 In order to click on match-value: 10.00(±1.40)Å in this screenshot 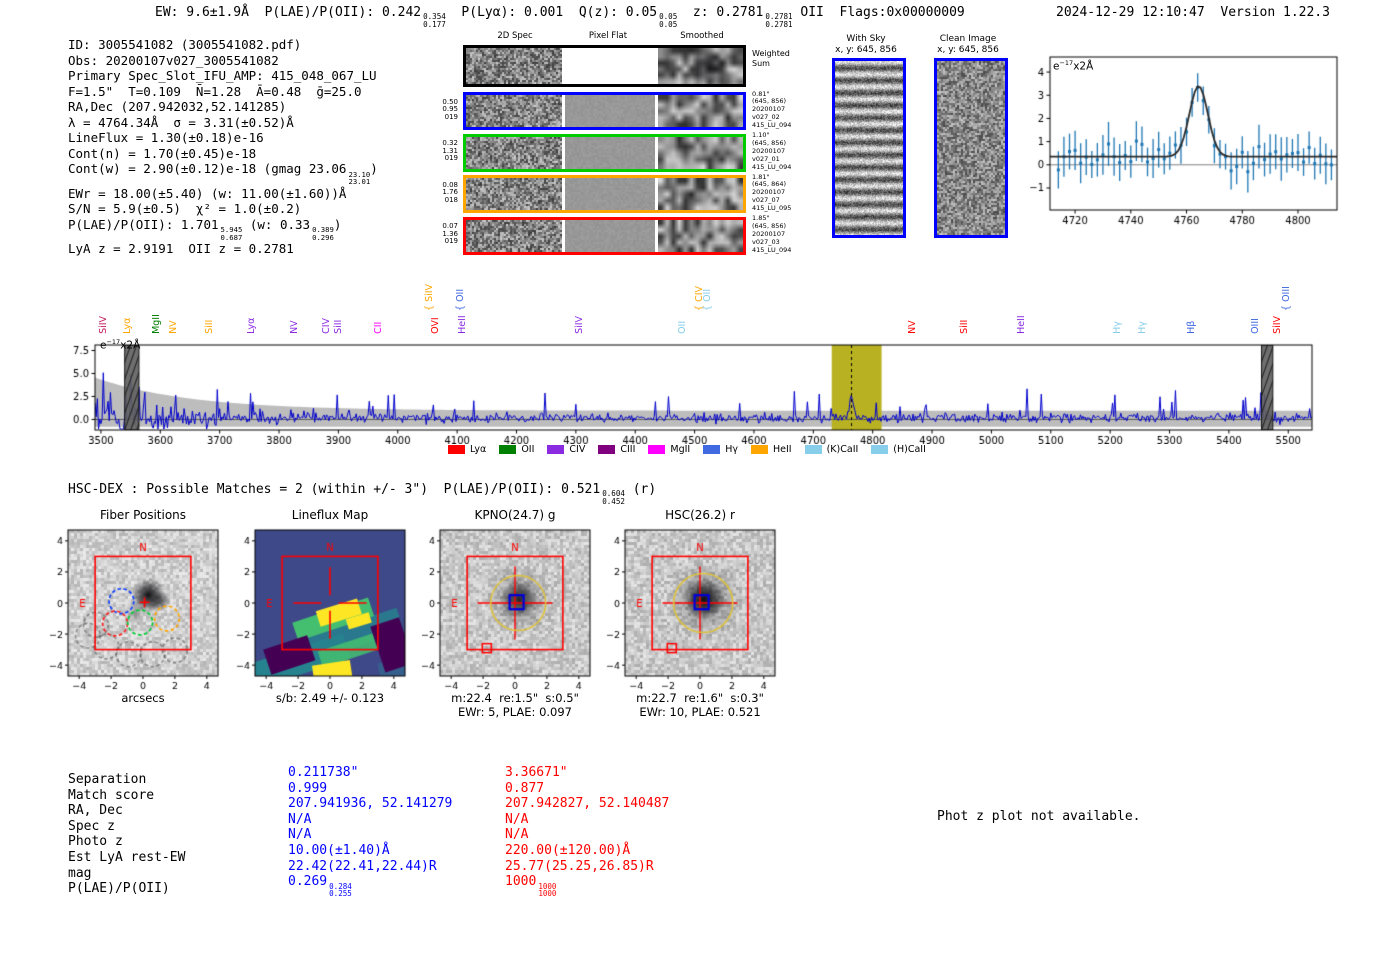, I will do `click(370, 851)`.